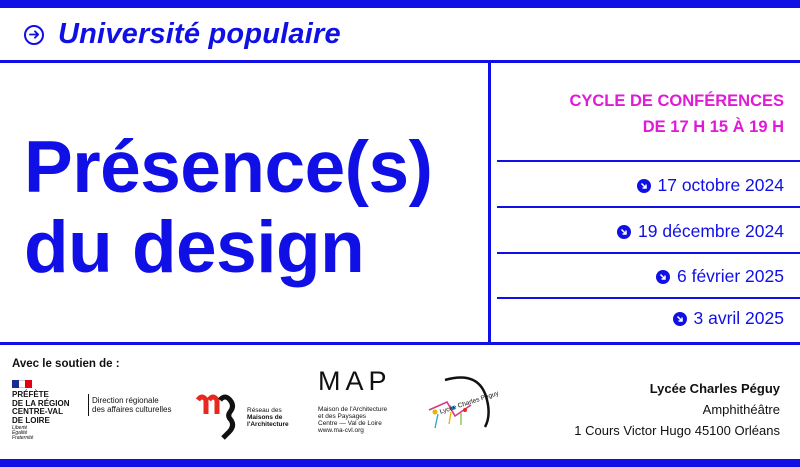 The height and width of the screenshot is (467, 800). Describe the element at coordinates (741, 409) in the screenshot. I see `venue-room: Amphithéâtre` at that location.